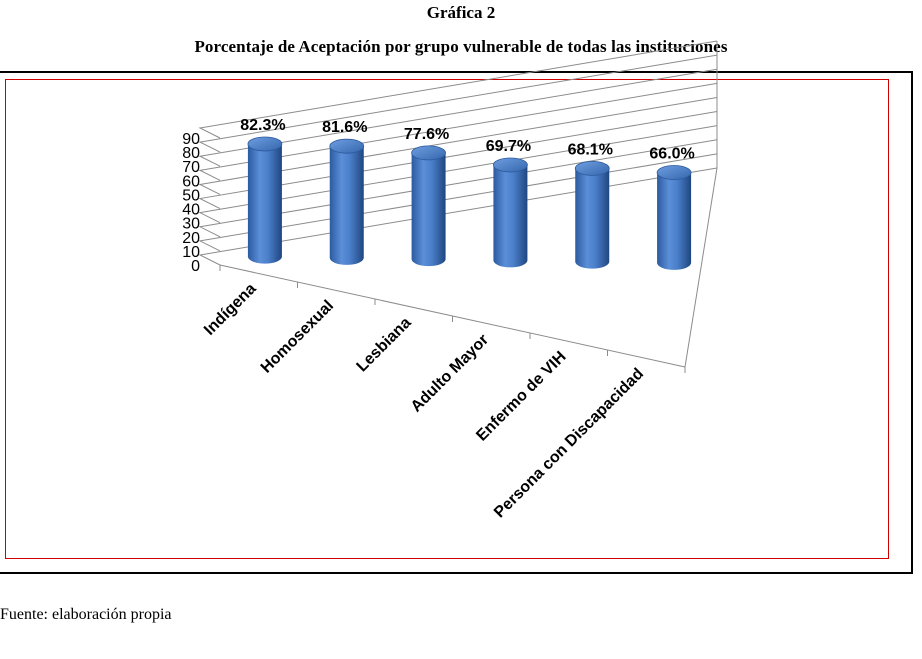 The height and width of the screenshot is (659, 922). I want to click on bars-layer, so click(469, 203).